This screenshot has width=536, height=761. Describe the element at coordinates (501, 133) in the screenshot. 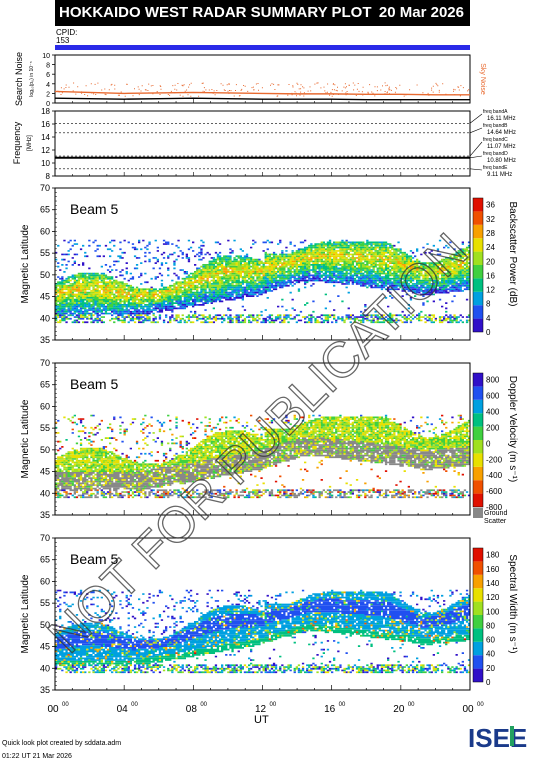

I see `frequency-band-value: 14.64 MHz` at that location.